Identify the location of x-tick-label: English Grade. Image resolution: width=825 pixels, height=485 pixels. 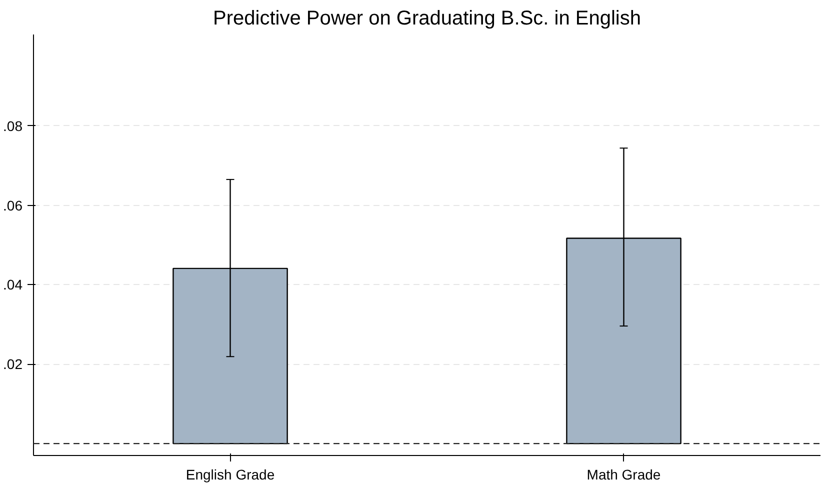
(230, 474).